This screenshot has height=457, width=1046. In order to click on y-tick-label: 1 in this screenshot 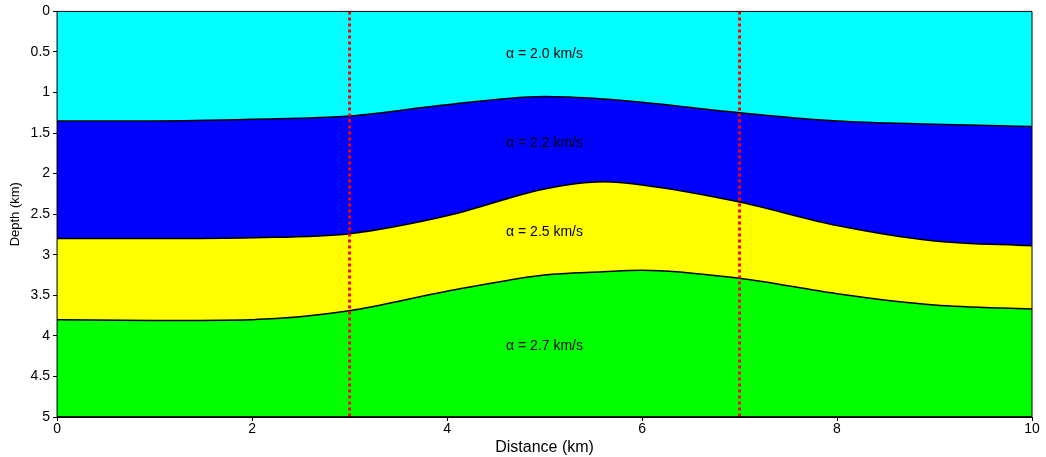, I will do `click(46, 91)`.